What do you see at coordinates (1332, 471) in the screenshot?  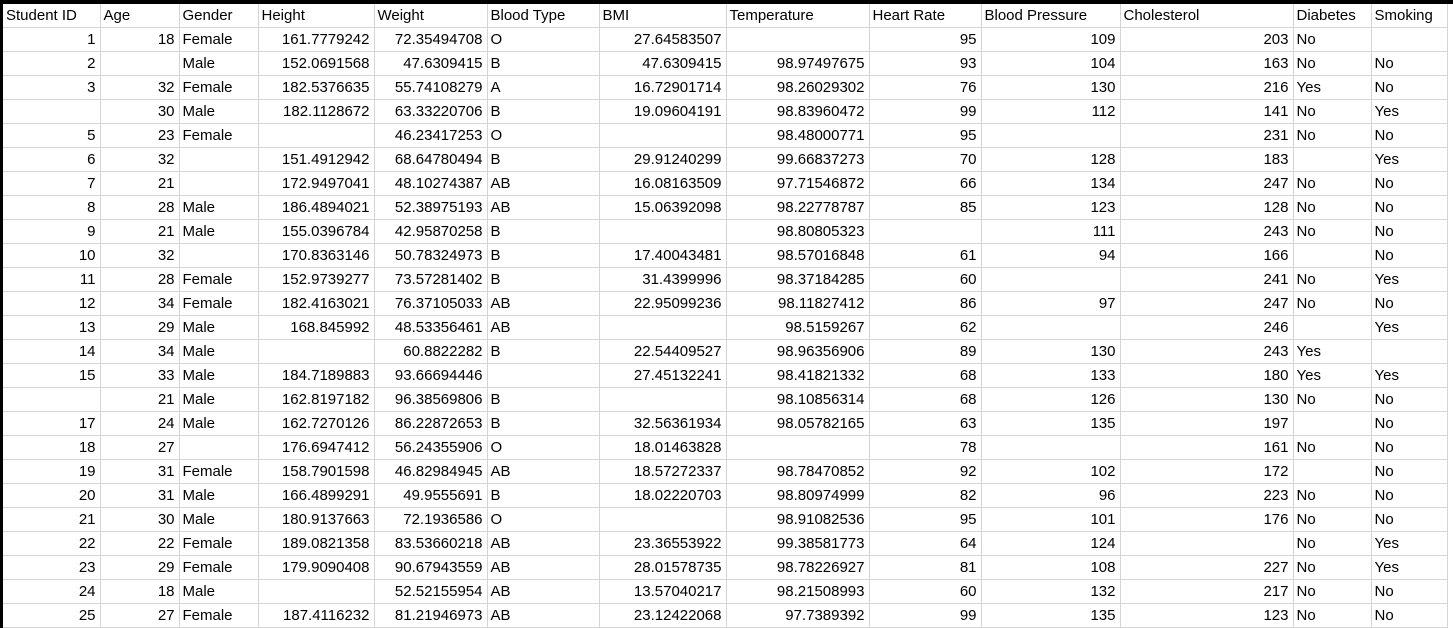 I see `cell-diabetes` at bounding box center [1332, 471].